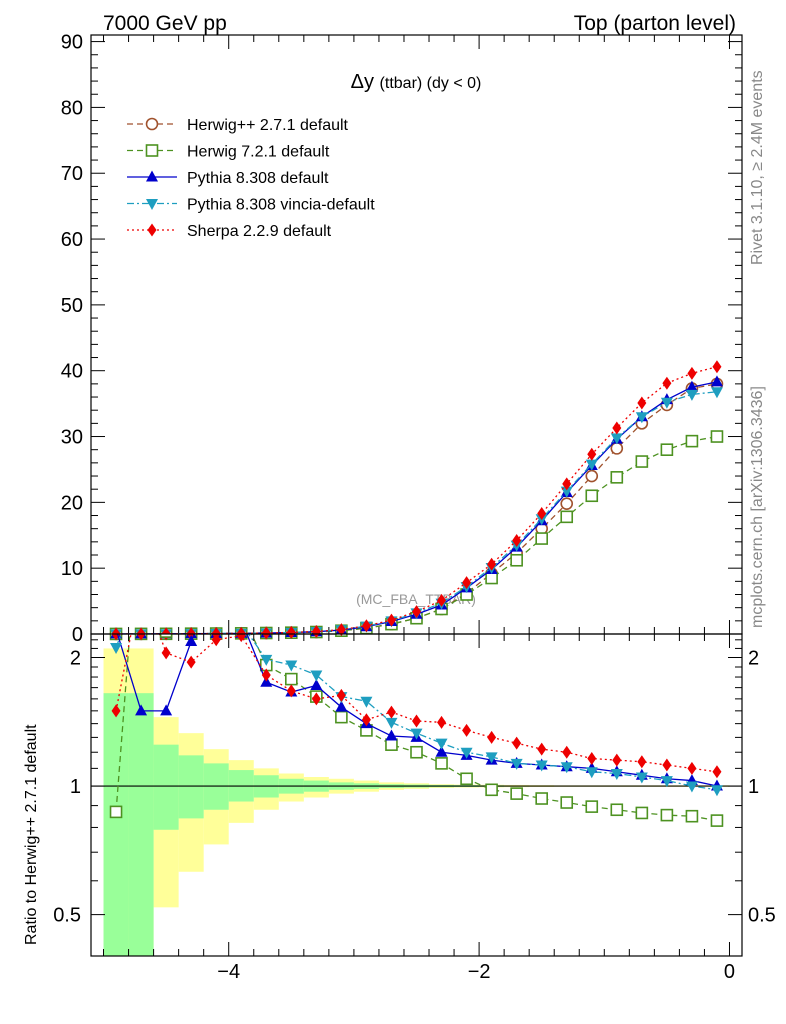  Describe the element at coordinates (165, 23) in the screenshot. I see `header-left: 7000 GeV pp` at that location.